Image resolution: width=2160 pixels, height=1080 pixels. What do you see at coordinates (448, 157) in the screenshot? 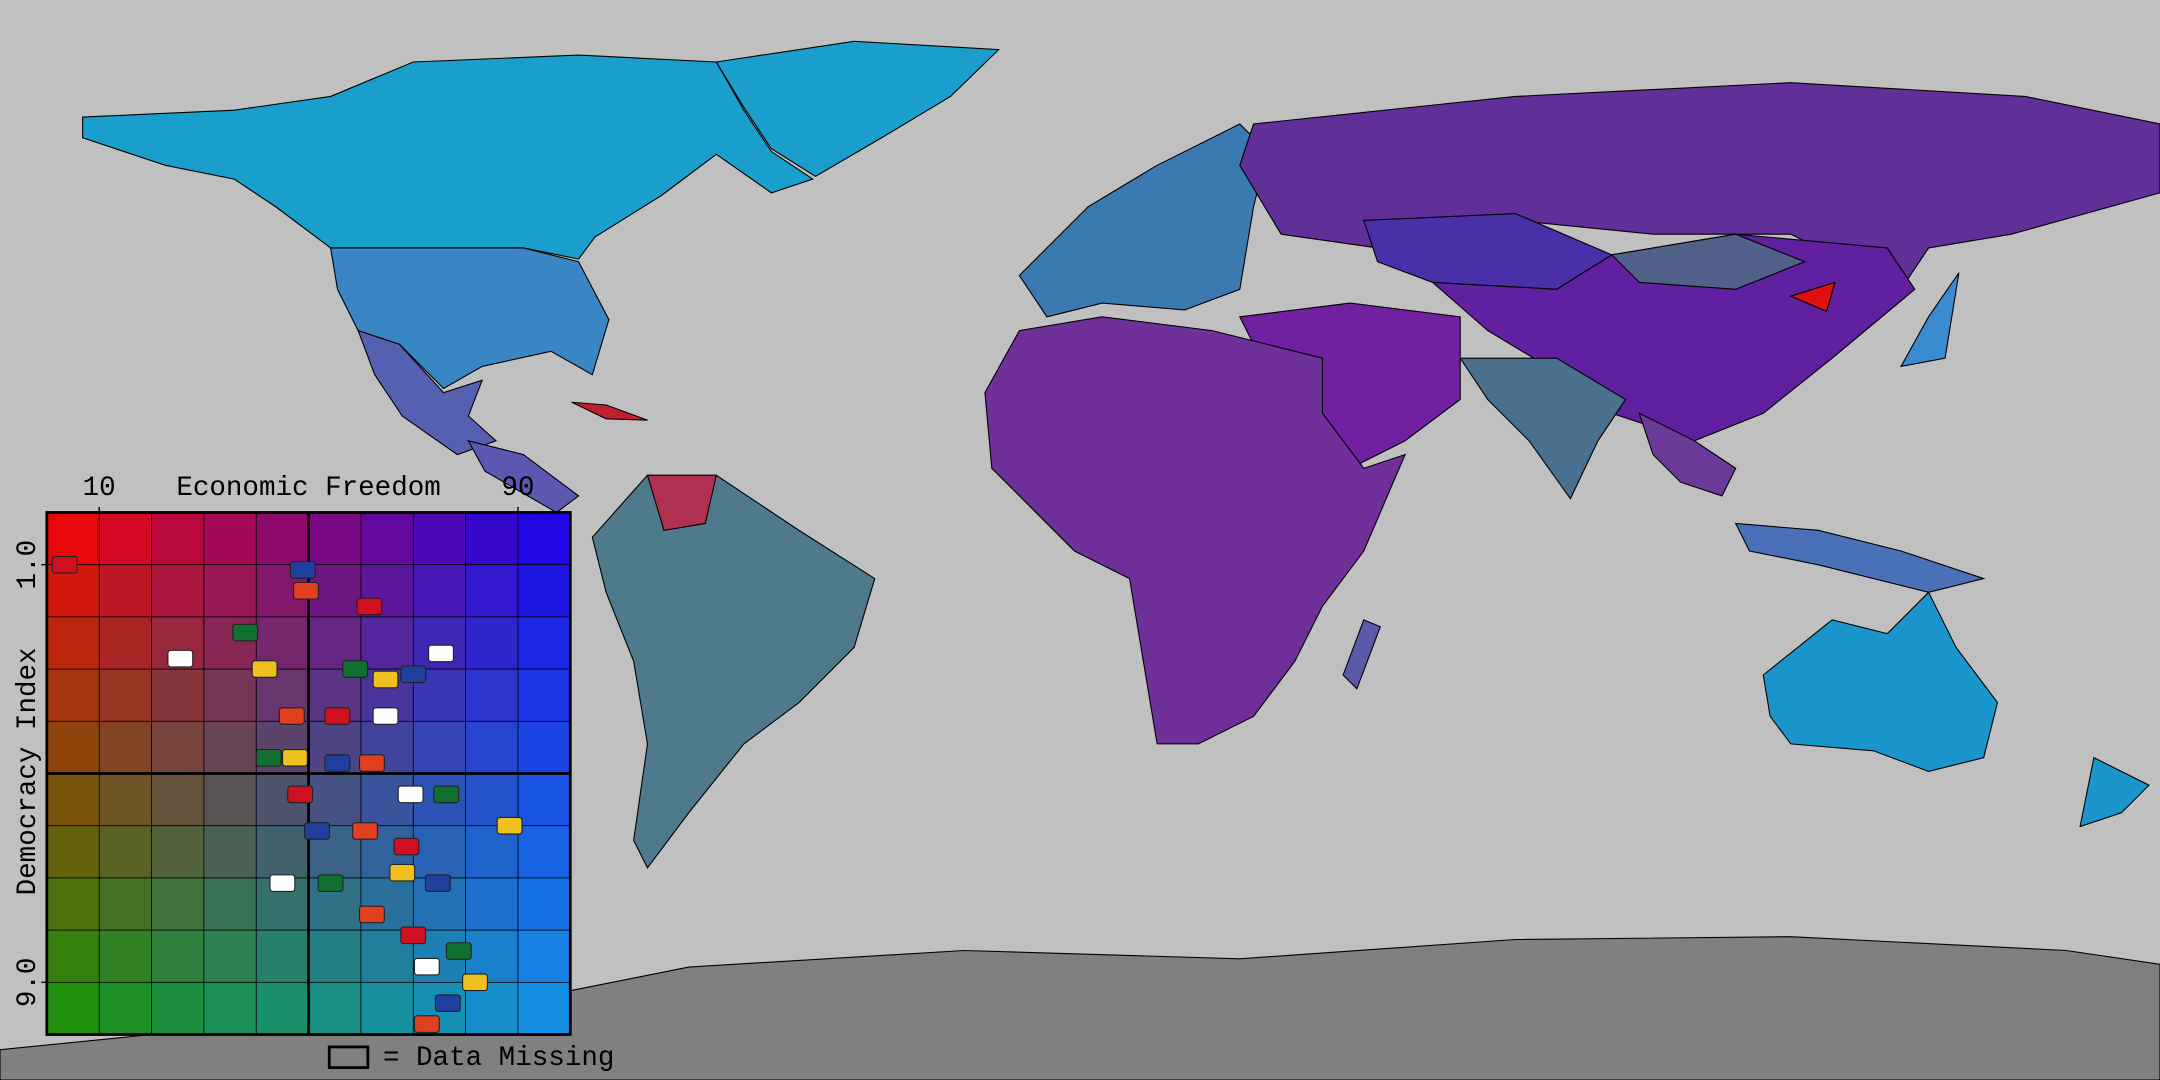
I see `canada` at bounding box center [448, 157].